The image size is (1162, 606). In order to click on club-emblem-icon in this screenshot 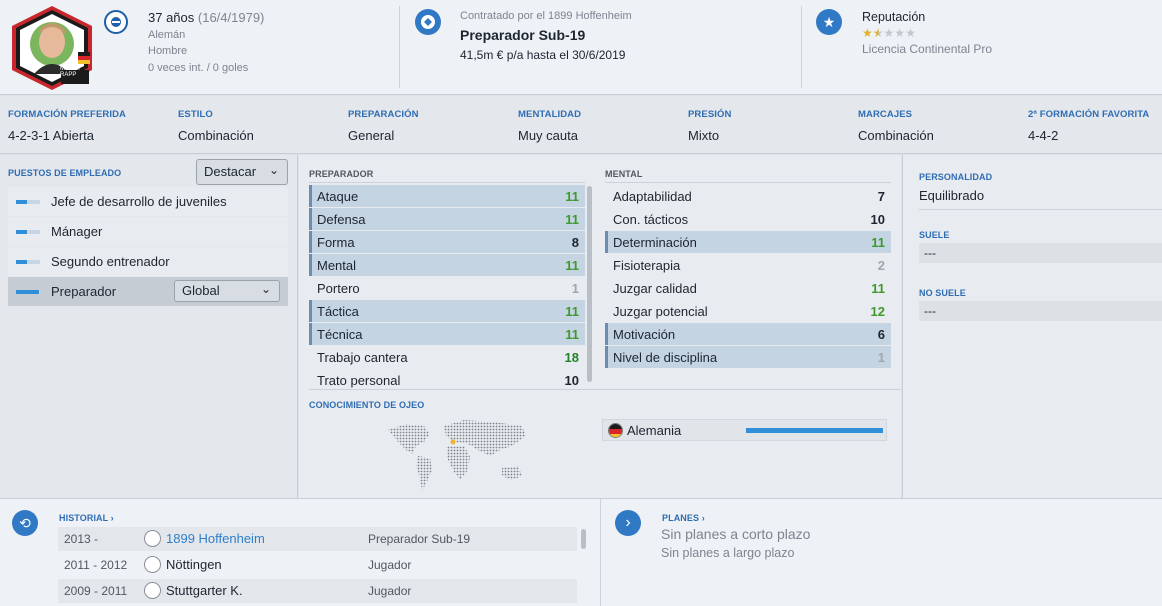, I will do `click(428, 22)`.